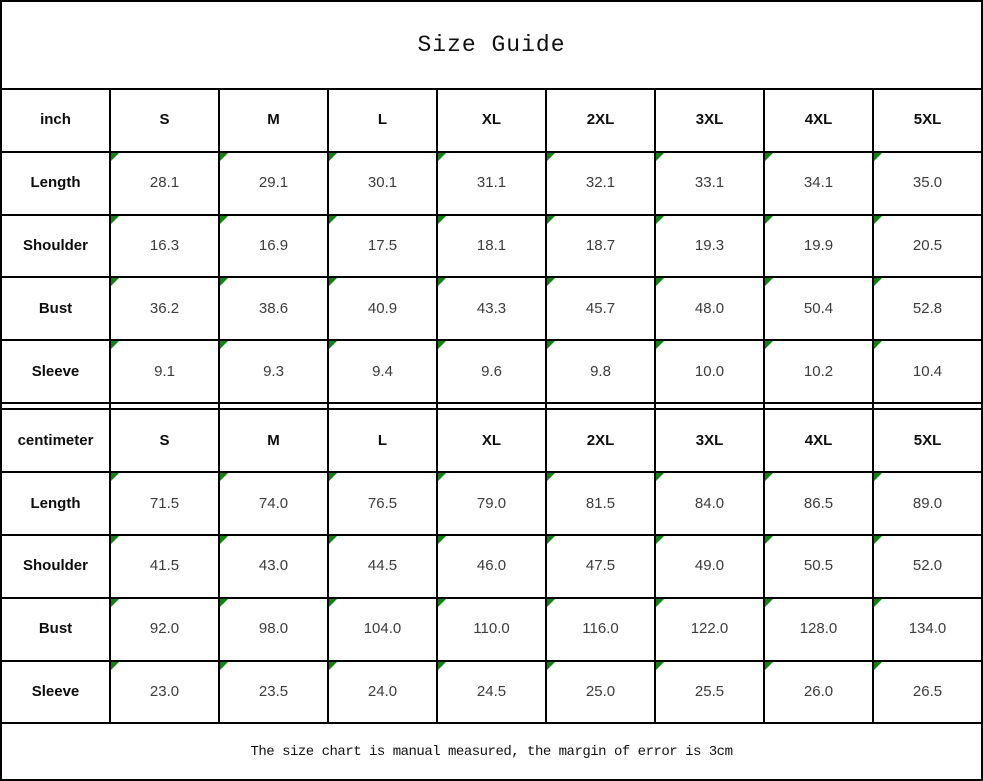 The width and height of the screenshot is (983, 781). I want to click on value-cell-text: 44.5, so click(382, 566).